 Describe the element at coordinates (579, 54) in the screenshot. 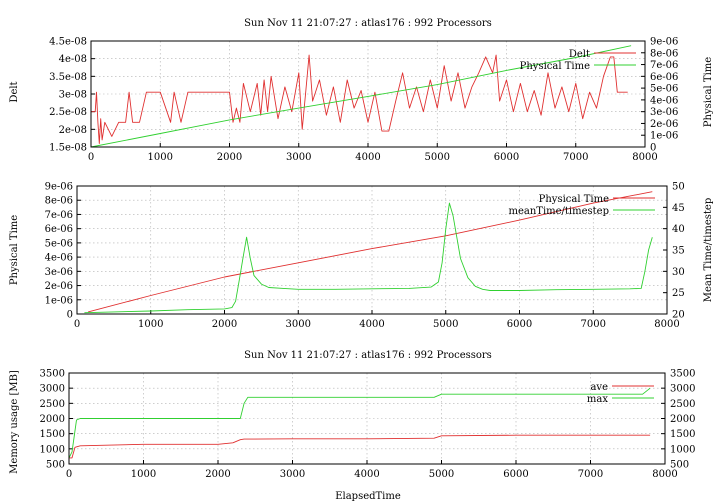

I see `panel-1-legend-delt: Delt` at that location.